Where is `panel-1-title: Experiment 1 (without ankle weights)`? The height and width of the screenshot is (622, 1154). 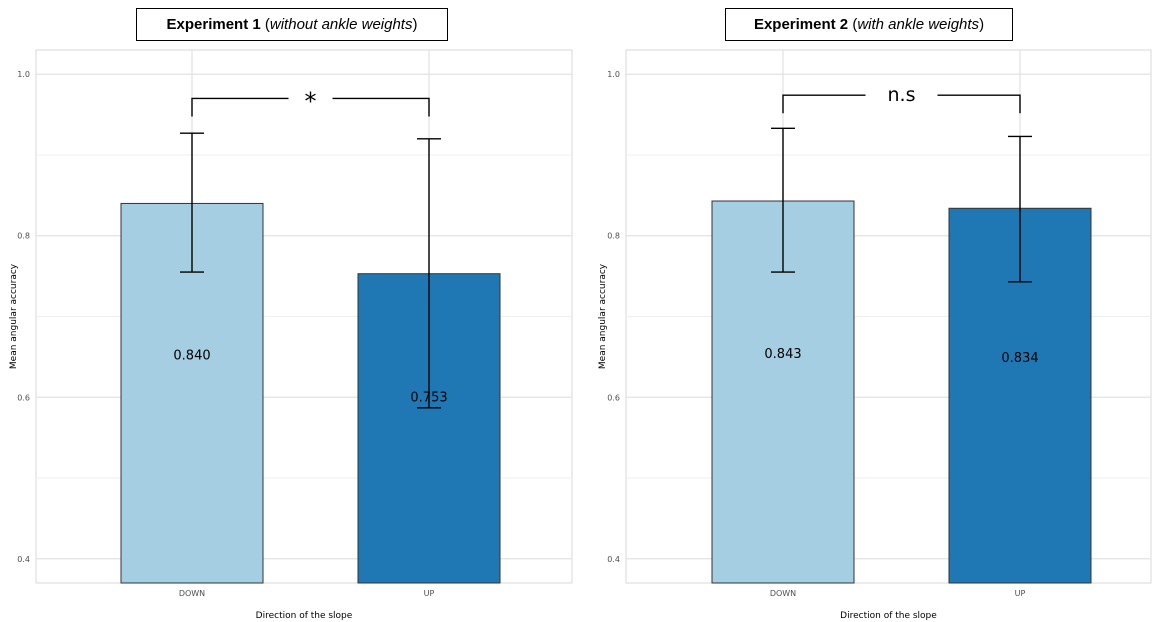 panel-1-title: Experiment 1 (without ankle weights) is located at coordinates (292, 24).